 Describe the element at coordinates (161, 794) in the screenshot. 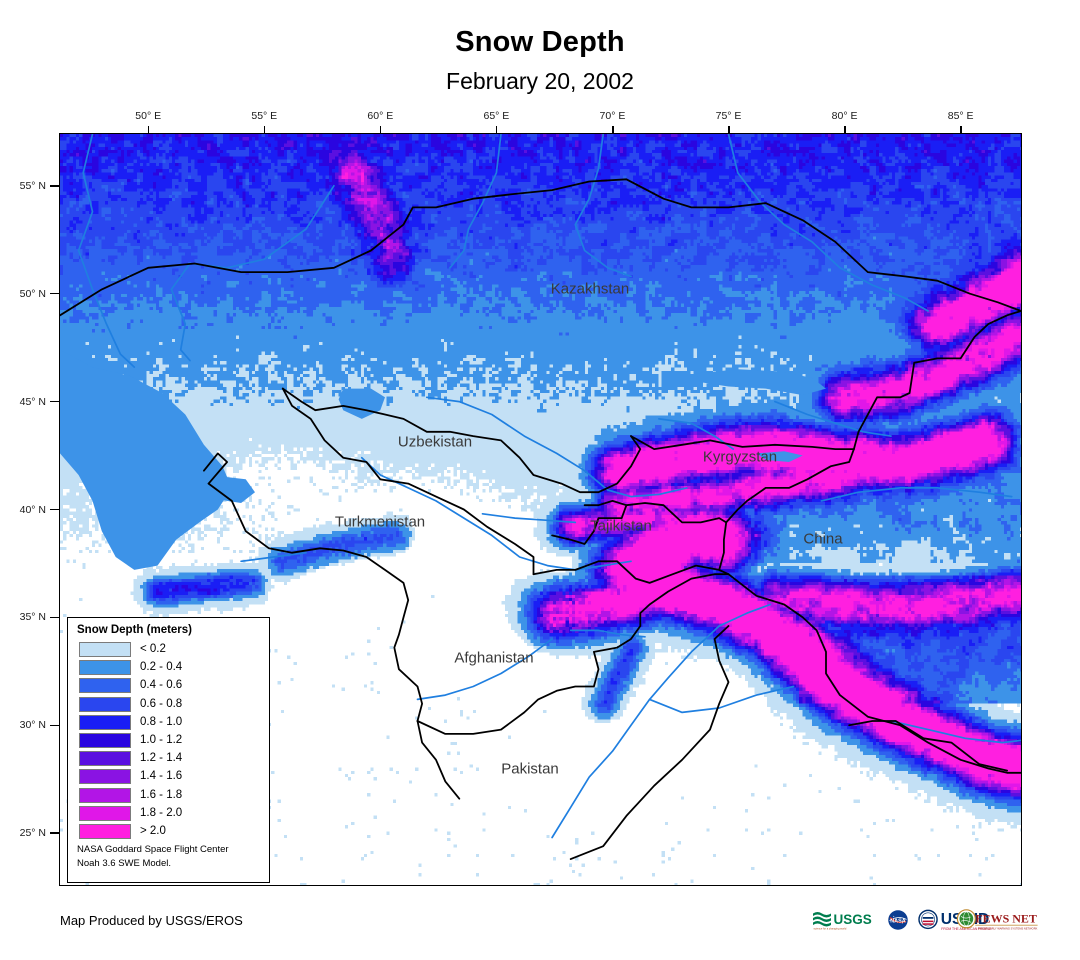

I see `legend-label-8: 1.6 - 1.8` at that location.